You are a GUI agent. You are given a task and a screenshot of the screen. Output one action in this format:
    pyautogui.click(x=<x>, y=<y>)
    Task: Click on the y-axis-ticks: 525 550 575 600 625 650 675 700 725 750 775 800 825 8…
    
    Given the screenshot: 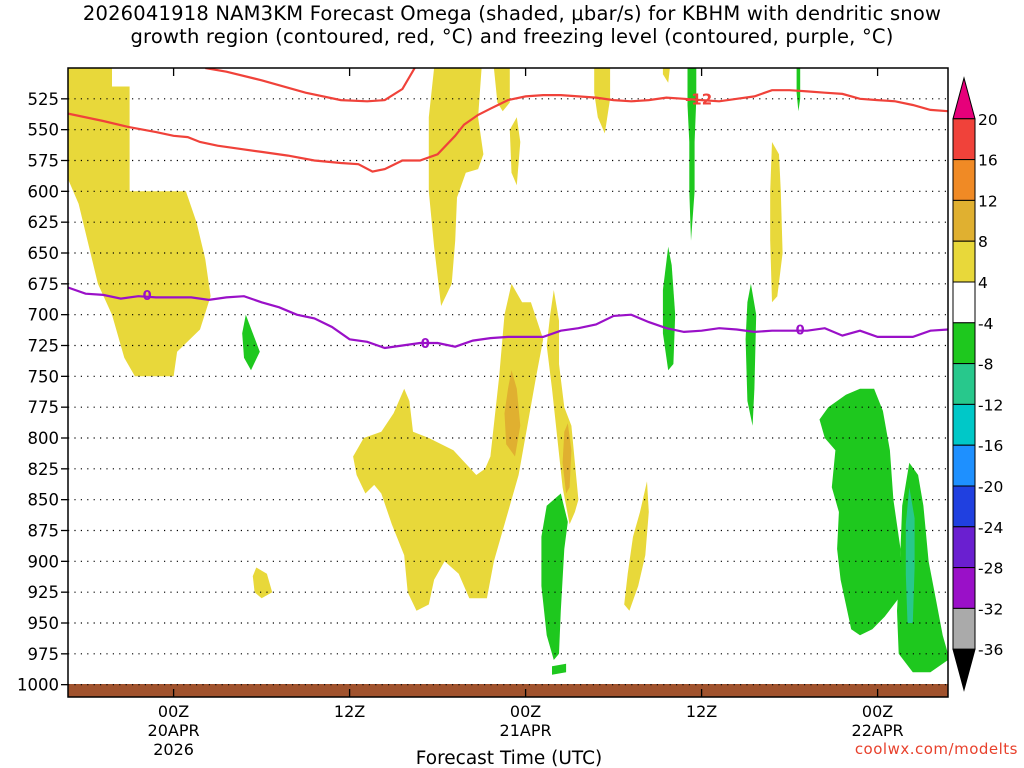 What is the action you would take?
    pyautogui.click(x=42, y=392)
    